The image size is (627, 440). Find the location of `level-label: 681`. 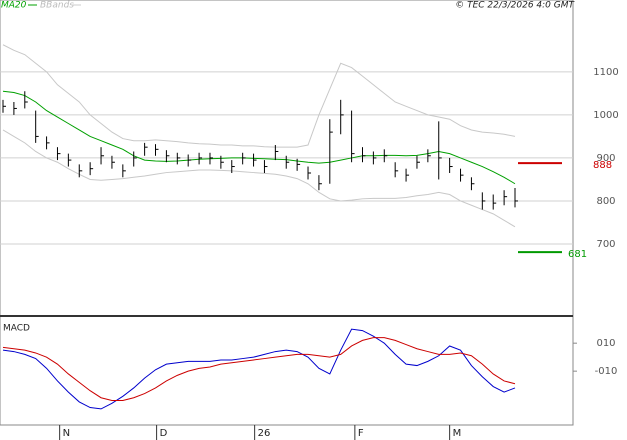

level-label: 681 is located at coordinates (577, 254).